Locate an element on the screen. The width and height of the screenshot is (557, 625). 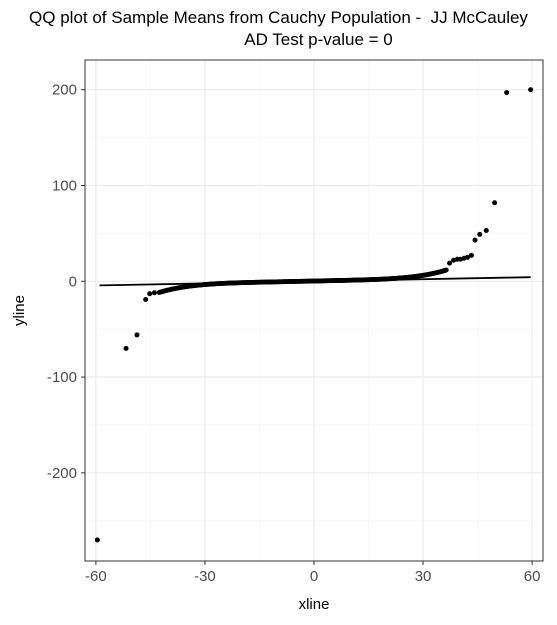
y-tick-label: 200 is located at coordinates (64, 90).